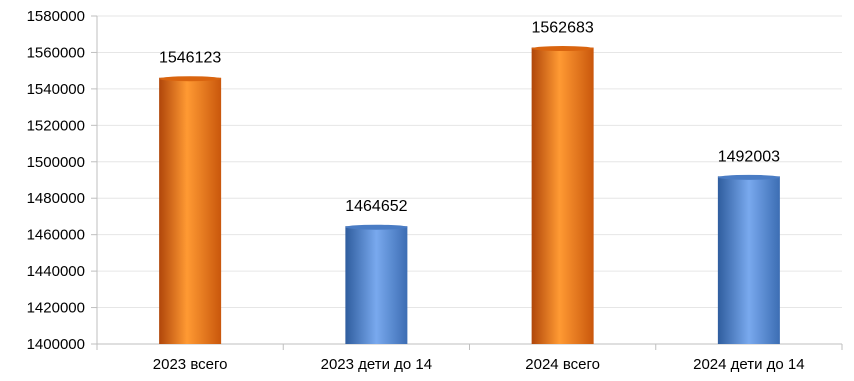 Image resolution: width=854 pixels, height=381 pixels. I want to click on category-label-4: 2024 дети до 14, so click(749, 364).